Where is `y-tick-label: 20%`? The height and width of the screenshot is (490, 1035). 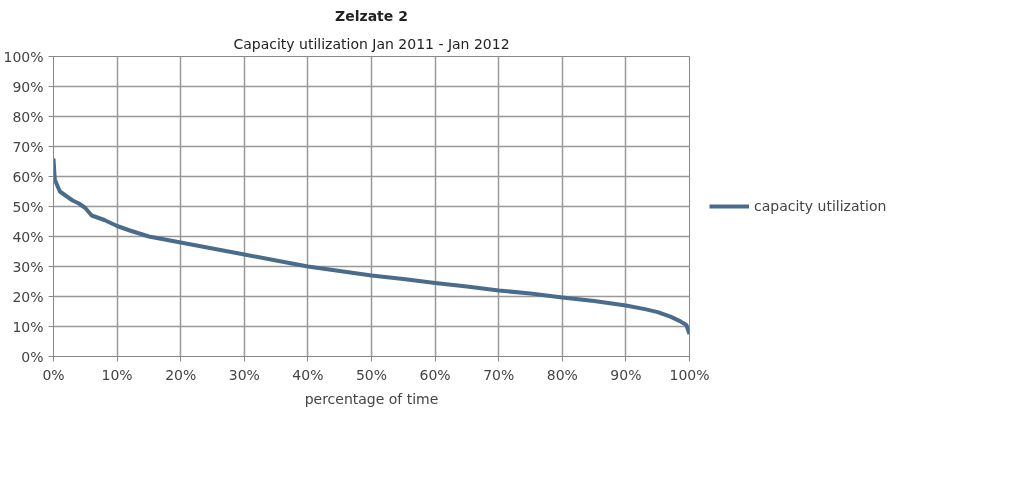 y-tick-label: 20% is located at coordinates (28, 296).